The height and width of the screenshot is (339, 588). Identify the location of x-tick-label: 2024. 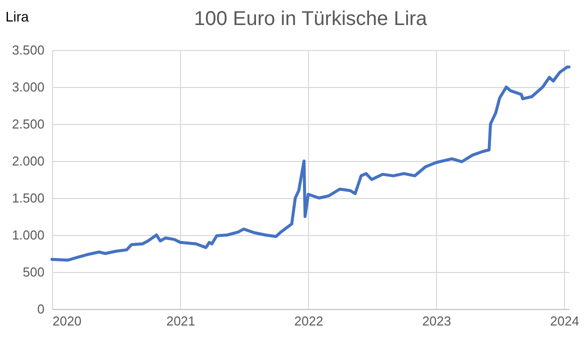
(565, 321).